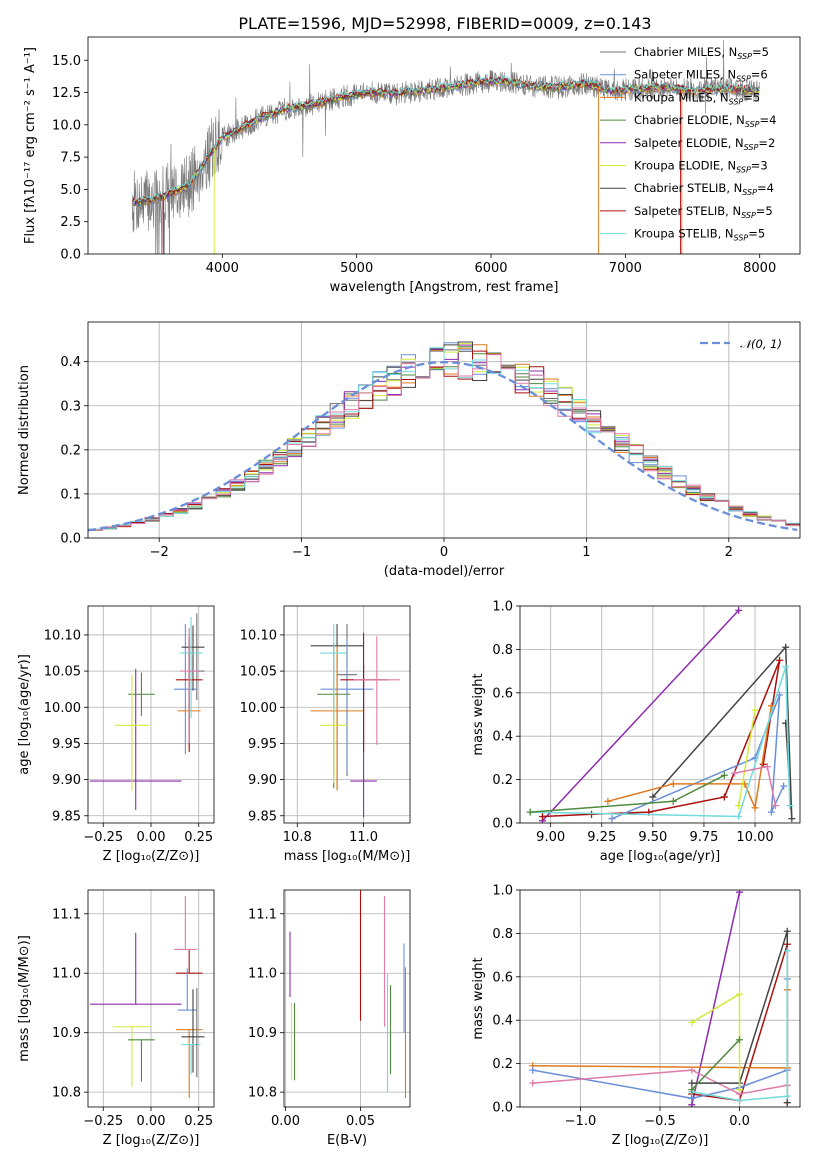  I want to click on x-tick-label: 10.00, so click(754, 837).